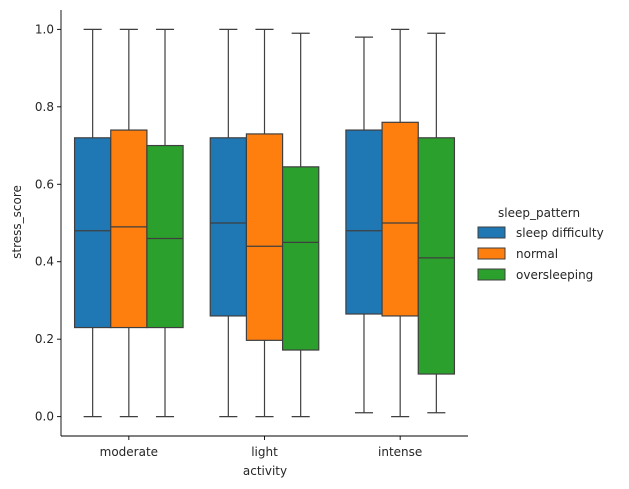 Image resolution: width=629 pixels, height=489 pixels. What do you see at coordinates (400, 452) in the screenshot?
I see `x-tick-label: intense` at bounding box center [400, 452].